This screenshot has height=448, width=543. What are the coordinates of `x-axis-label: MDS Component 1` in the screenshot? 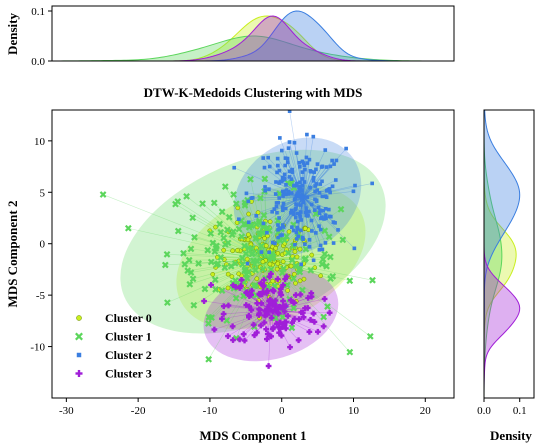 It's located at (253, 435).